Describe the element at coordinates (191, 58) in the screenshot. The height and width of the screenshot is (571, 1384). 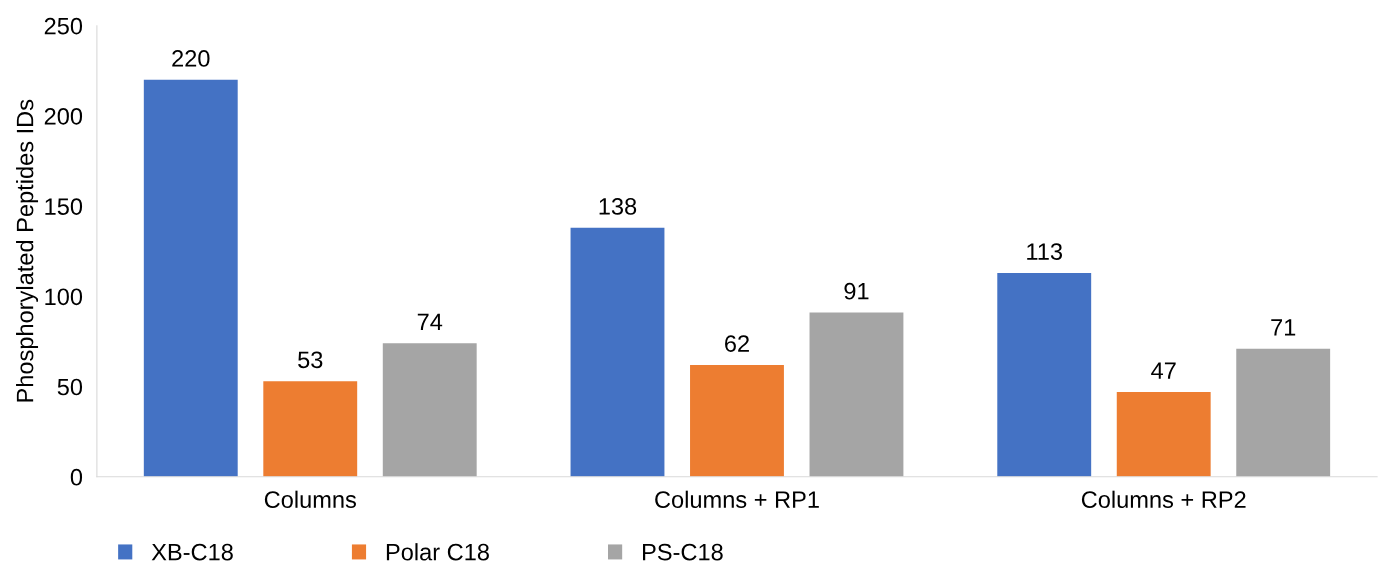
I see `data-label: 220` at that location.